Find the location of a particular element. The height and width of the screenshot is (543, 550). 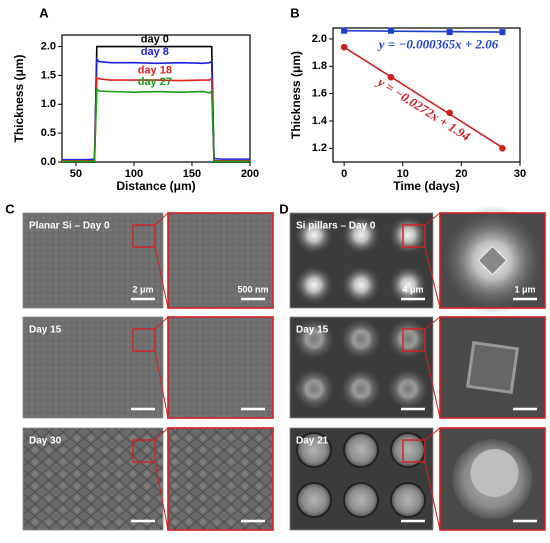

micrograph-row: Day 30 is located at coordinates (148, 479).